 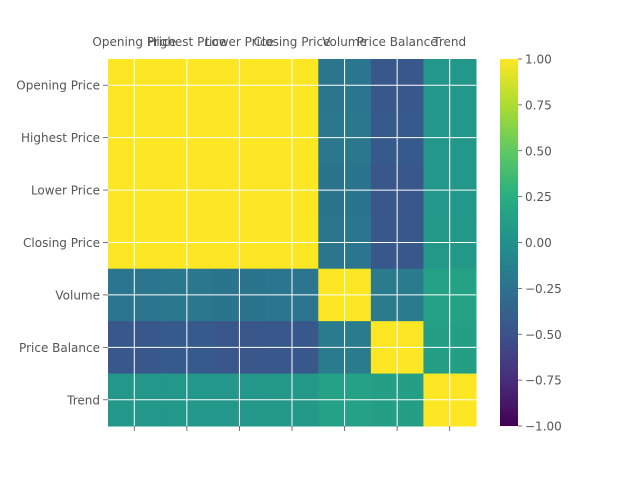 What do you see at coordinates (397, 42) in the screenshot?
I see `x-tick-label: Price Balance` at bounding box center [397, 42].